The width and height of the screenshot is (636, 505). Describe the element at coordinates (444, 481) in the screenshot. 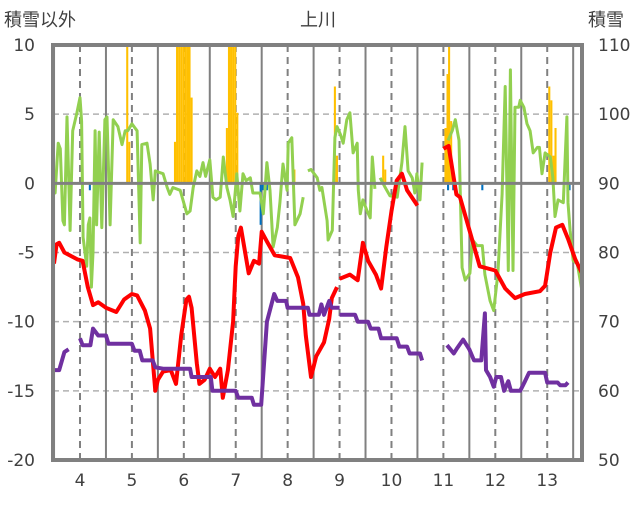

I see `x-tick-label: 11` at that location.